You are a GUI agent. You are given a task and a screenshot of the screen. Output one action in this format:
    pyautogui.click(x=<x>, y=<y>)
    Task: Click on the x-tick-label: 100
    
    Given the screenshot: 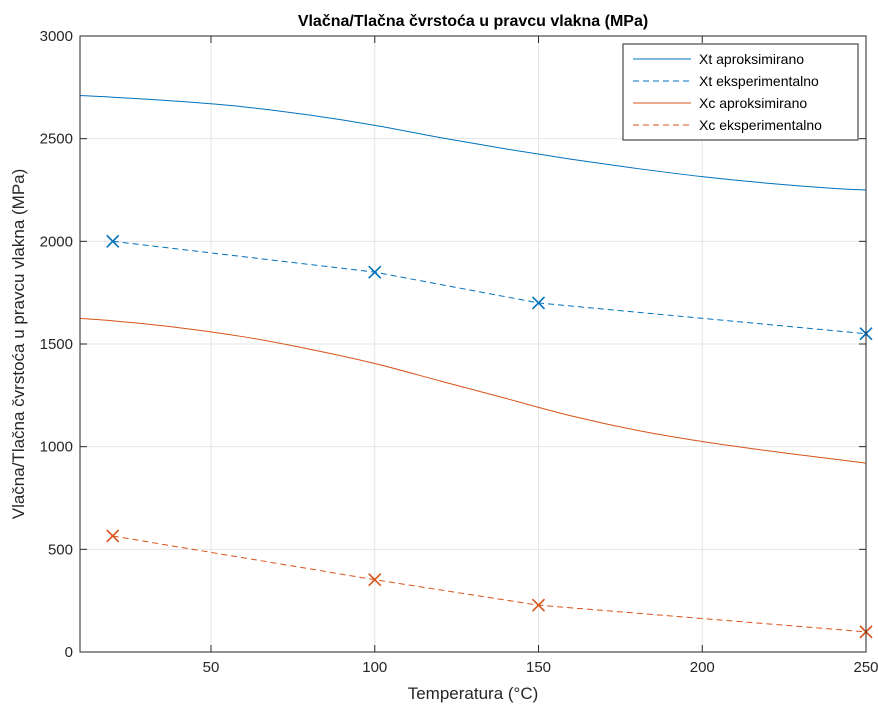 What is the action you would take?
    pyautogui.click(x=374, y=667)
    